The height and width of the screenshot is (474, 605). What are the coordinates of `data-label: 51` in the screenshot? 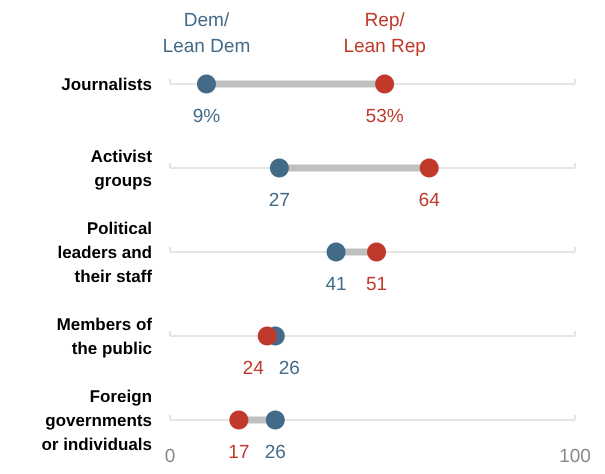 It's located at (377, 284).